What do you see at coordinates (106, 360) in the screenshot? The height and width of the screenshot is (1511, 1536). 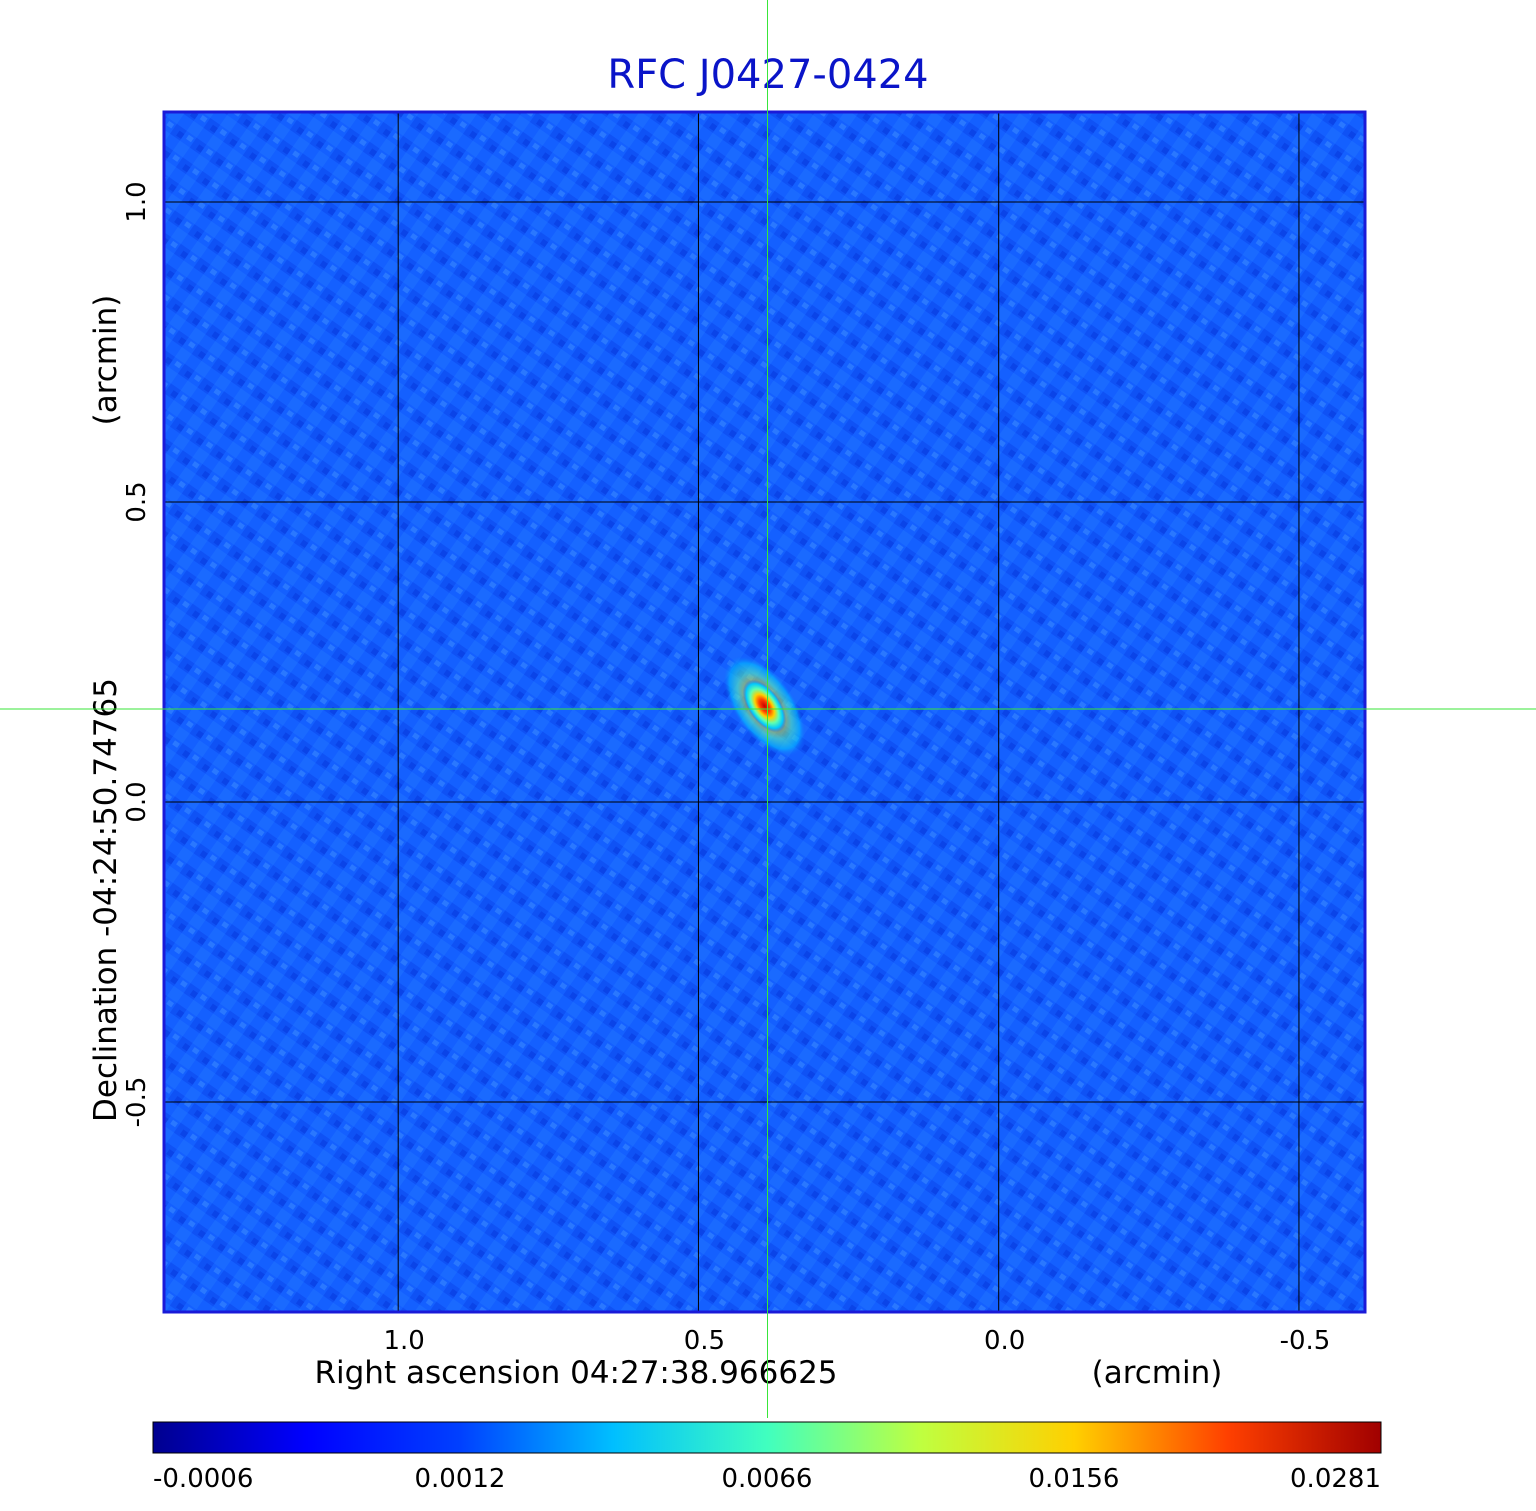 I see `y-axis-unit: (arcmin)` at bounding box center [106, 360].